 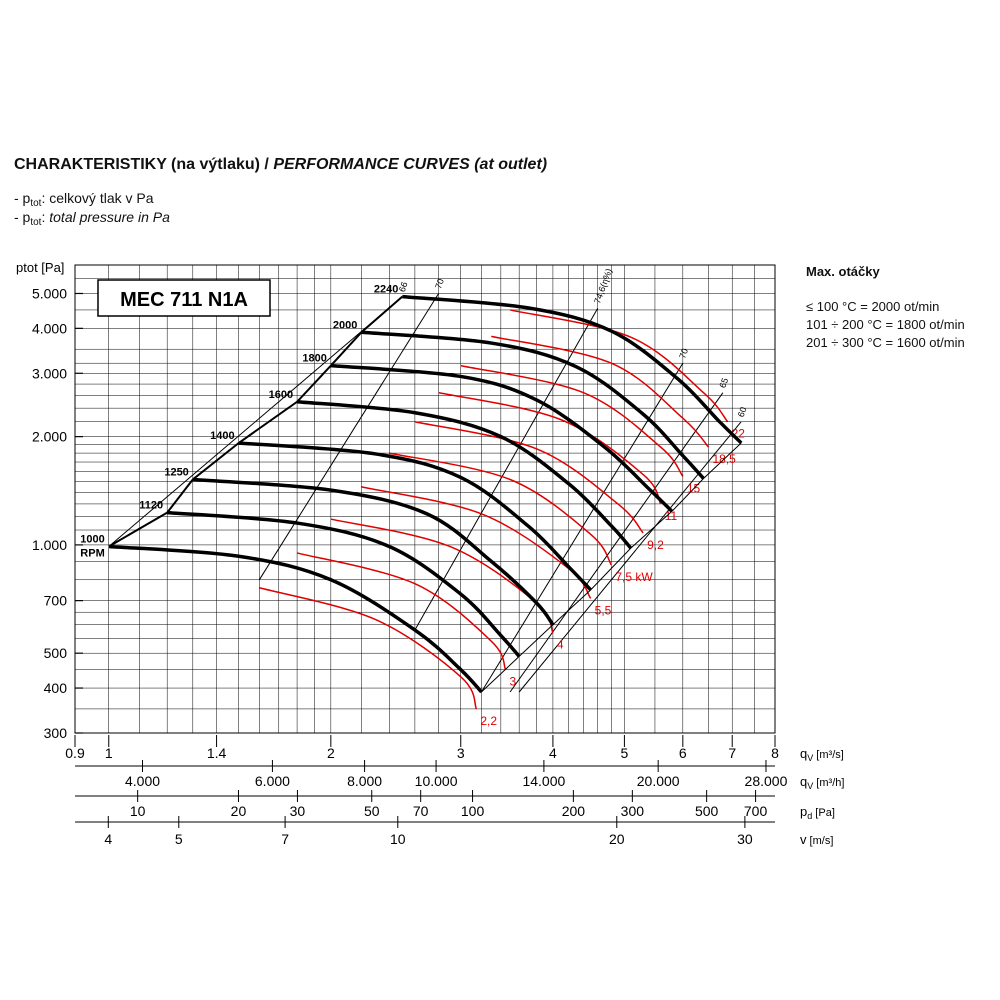 What do you see at coordinates (745, 839) in the screenshot?
I see `x-tick-label-v: 30` at bounding box center [745, 839].